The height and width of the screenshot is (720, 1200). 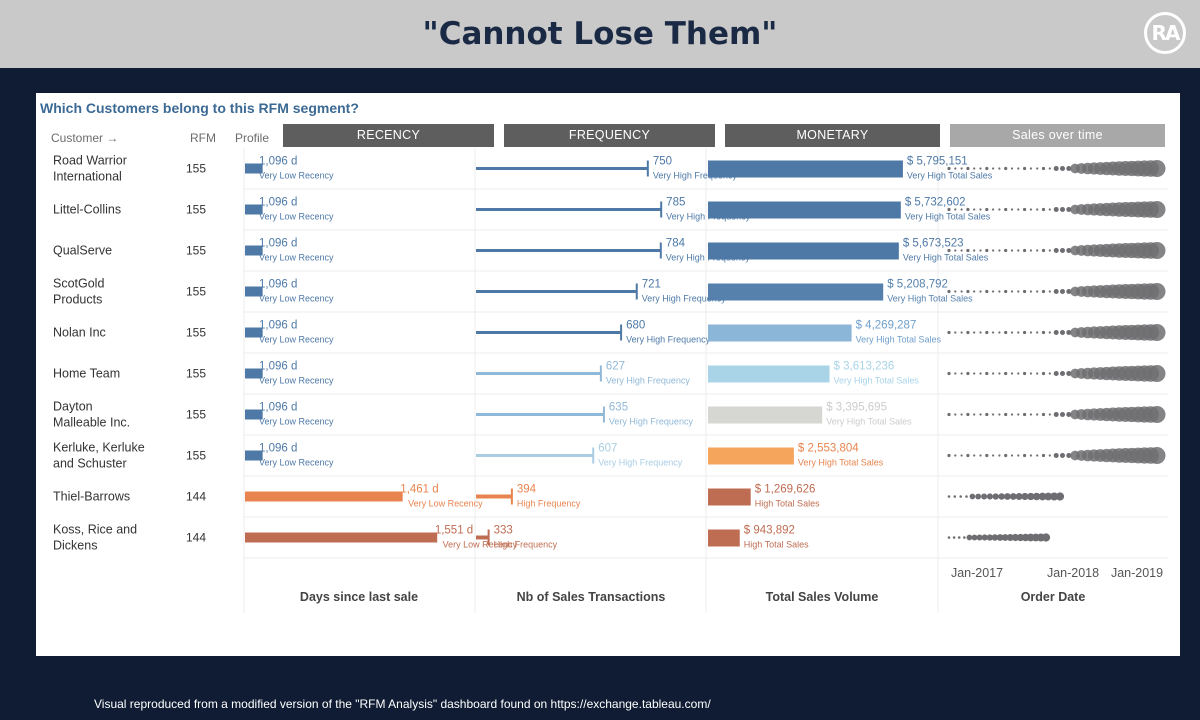 What do you see at coordinates (676, 244) in the screenshot?
I see `frequency-value-label: 784` at bounding box center [676, 244].